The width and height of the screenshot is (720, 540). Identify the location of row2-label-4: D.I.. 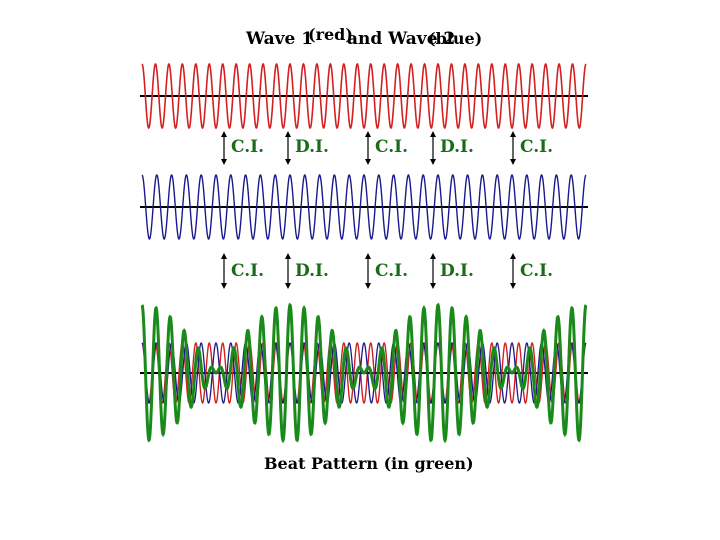
(457, 271).